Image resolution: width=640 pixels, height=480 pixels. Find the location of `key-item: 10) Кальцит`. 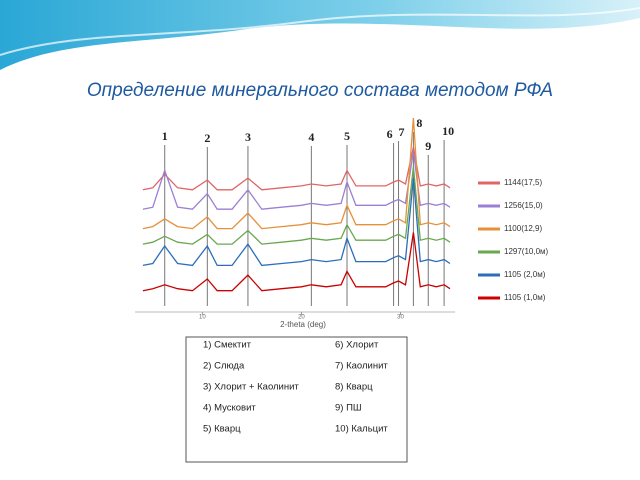

key-item: 10) Кальцит is located at coordinates (361, 429).